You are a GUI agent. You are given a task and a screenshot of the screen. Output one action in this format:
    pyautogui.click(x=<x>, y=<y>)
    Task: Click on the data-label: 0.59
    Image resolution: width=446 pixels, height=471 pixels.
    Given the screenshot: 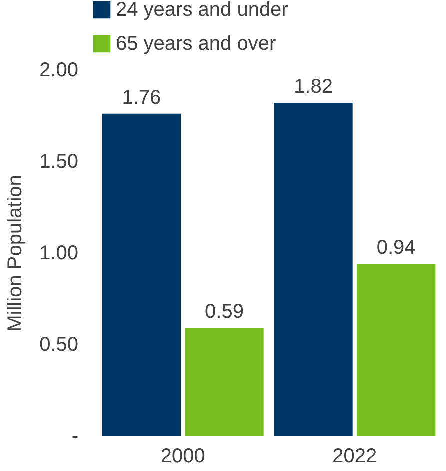 What is the action you would take?
    pyautogui.click(x=224, y=312)
    